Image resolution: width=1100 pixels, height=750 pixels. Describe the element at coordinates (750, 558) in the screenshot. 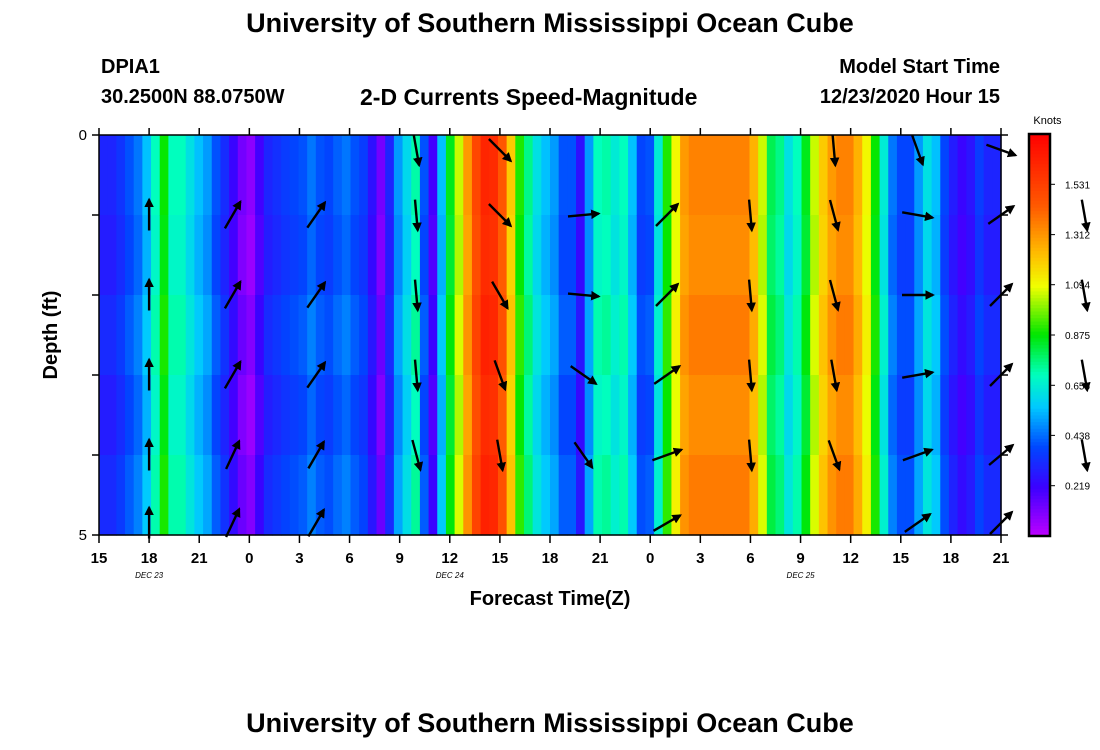

I see `x-tick-label: 6` at that location.